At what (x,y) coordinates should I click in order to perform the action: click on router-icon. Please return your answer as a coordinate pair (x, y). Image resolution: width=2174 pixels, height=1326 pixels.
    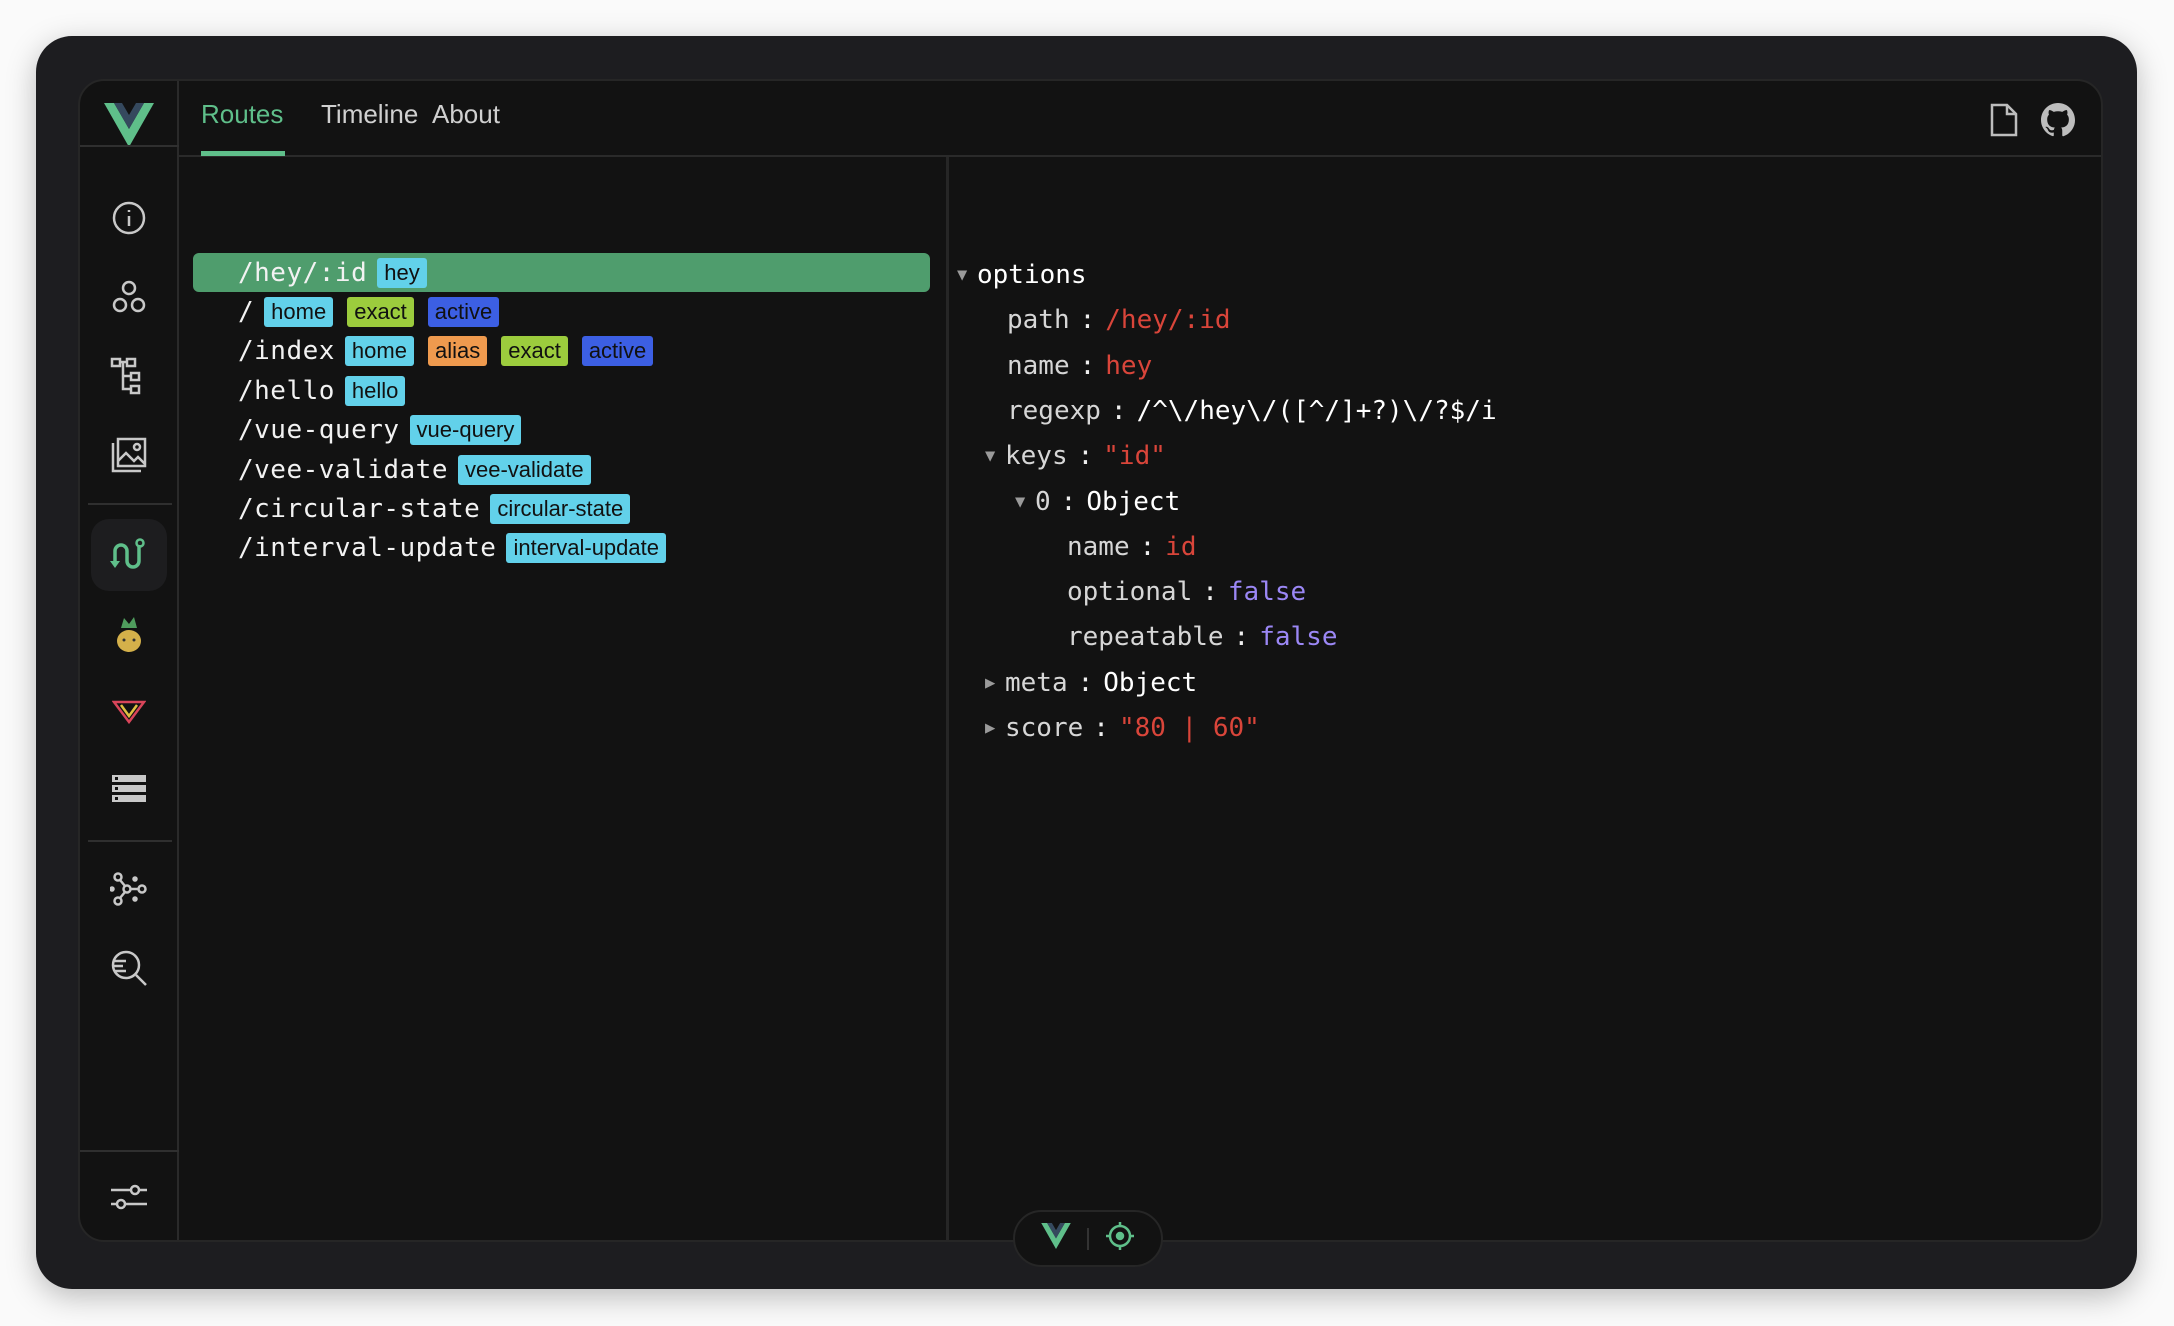
    Looking at the image, I should click on (128, 555).